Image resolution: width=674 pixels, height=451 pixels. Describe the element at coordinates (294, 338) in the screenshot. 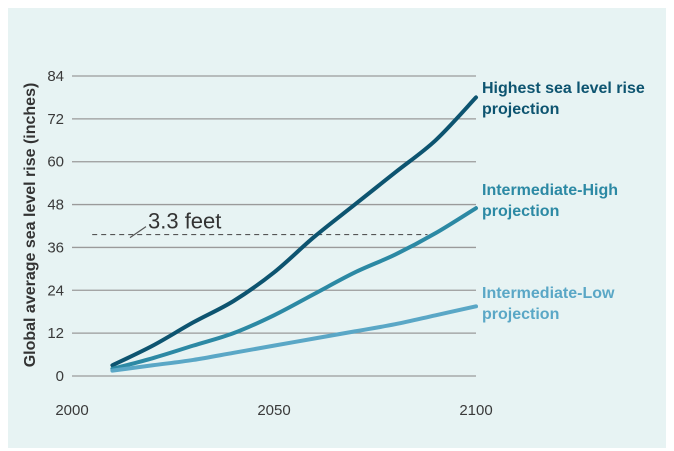

I see `series-line` at that location.